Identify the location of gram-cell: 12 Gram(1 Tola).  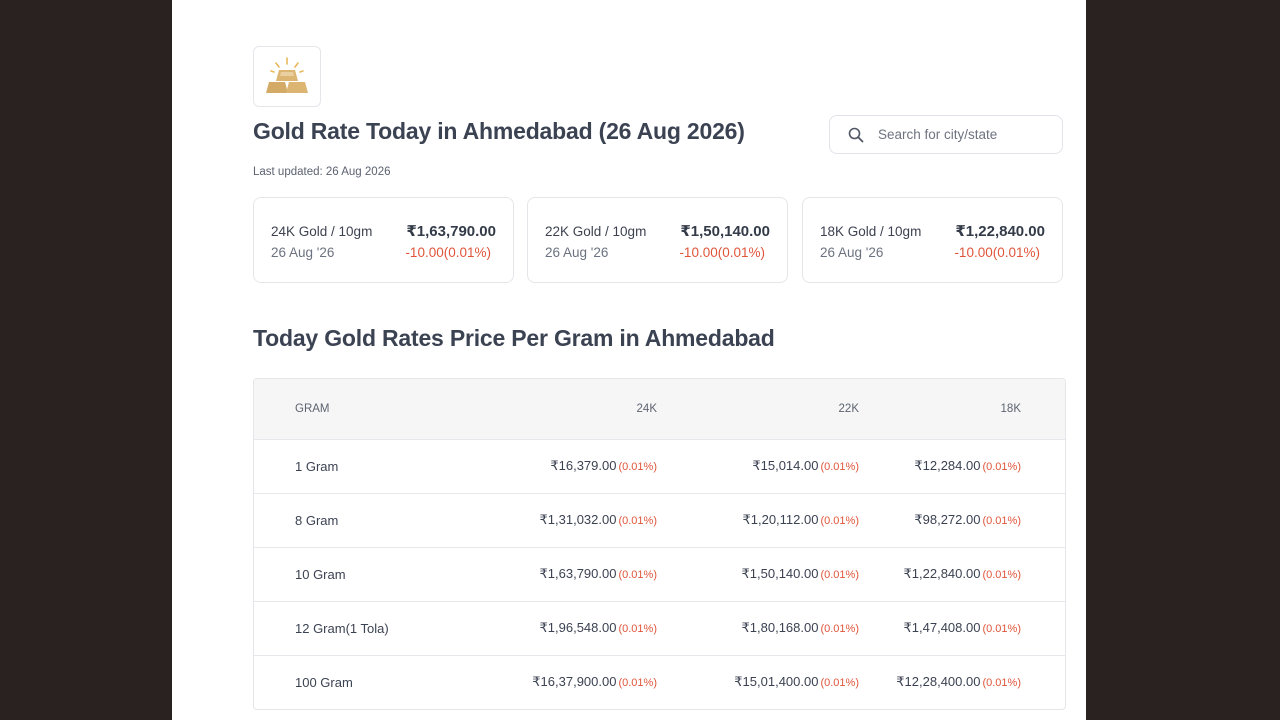
(374, 627).